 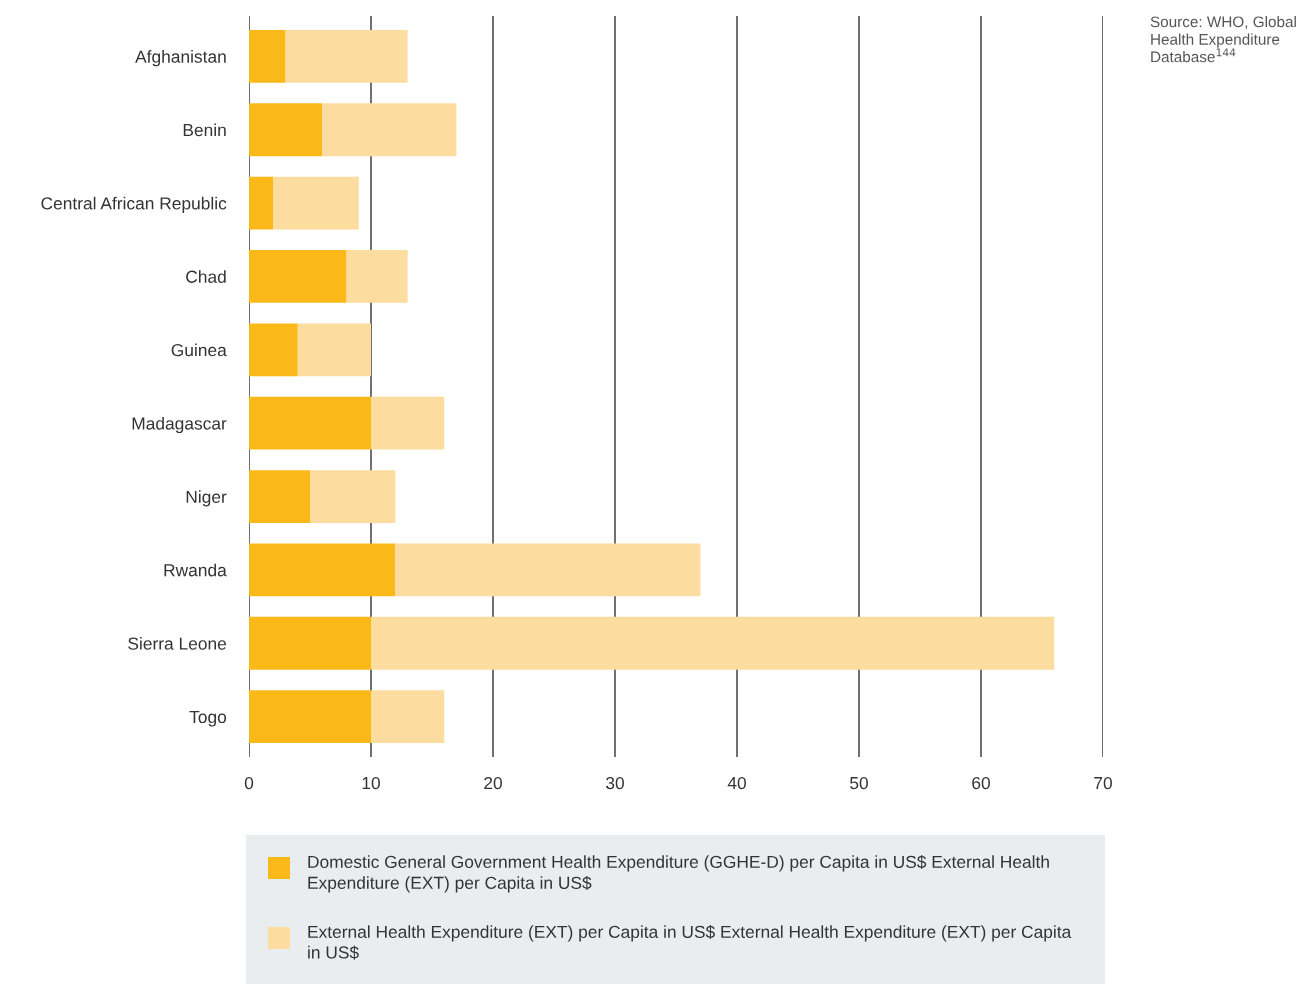 What do you see at coordinates (1223, 39) in the screenshot?
I see `source-note: Source: WHO, Global Health Expenditure Database$^{144}$` at bounding box center [1223, 39].